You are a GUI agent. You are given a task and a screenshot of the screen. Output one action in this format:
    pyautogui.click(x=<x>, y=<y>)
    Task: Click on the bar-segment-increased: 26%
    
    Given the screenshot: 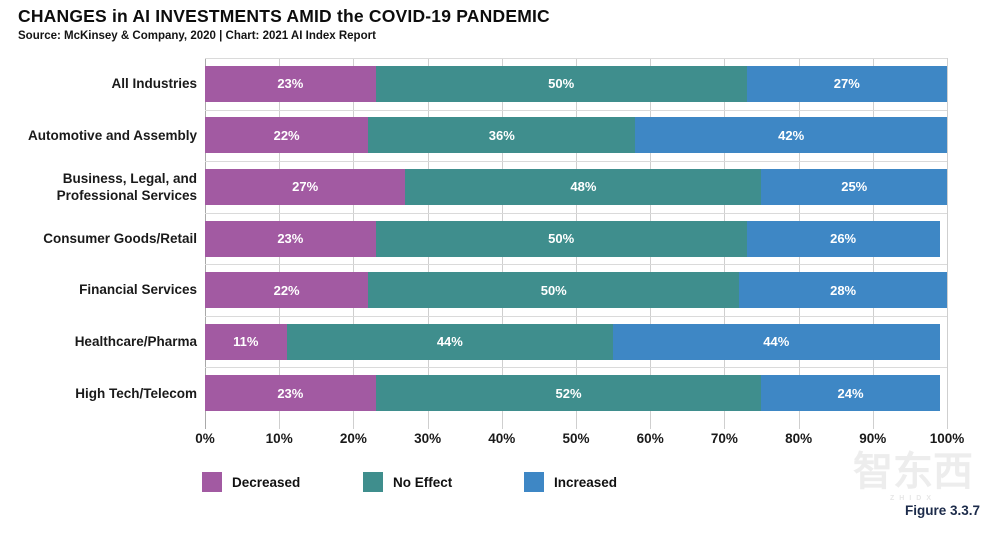 What is the action you would take?
    pyautogui.click(x=843, y=238)
    